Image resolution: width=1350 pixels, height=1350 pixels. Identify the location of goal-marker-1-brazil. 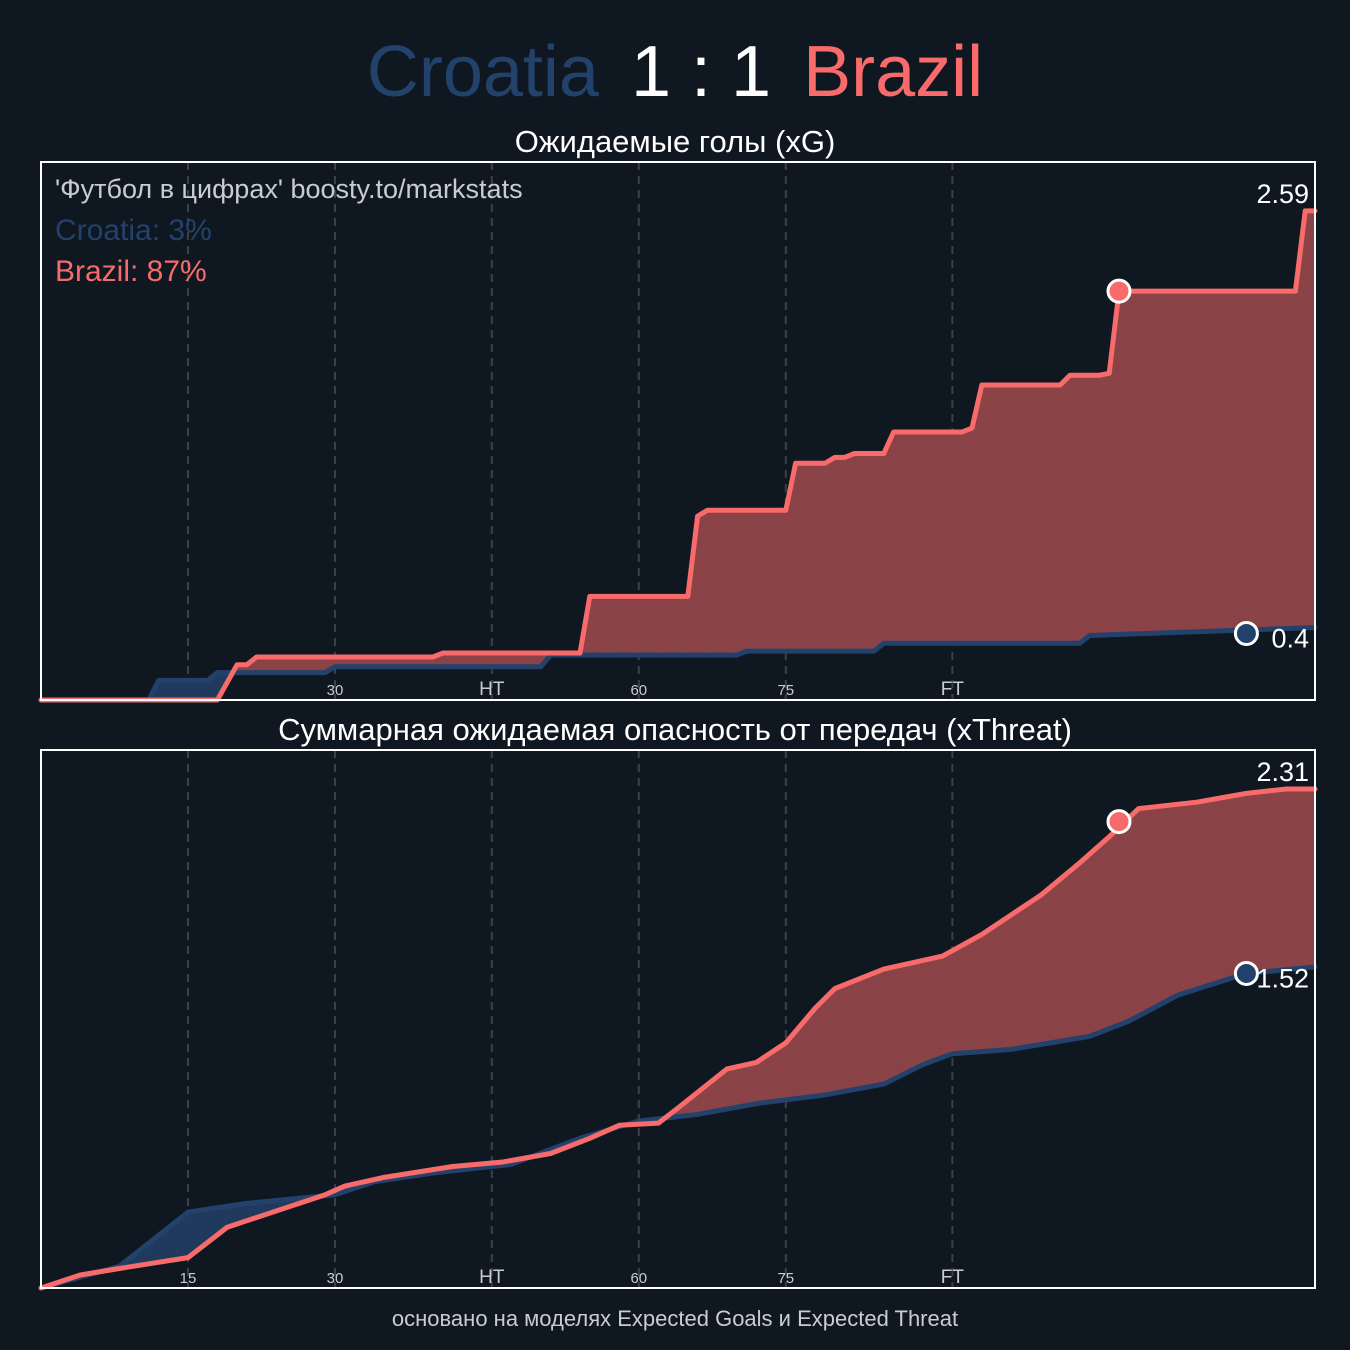
(1119, 822).